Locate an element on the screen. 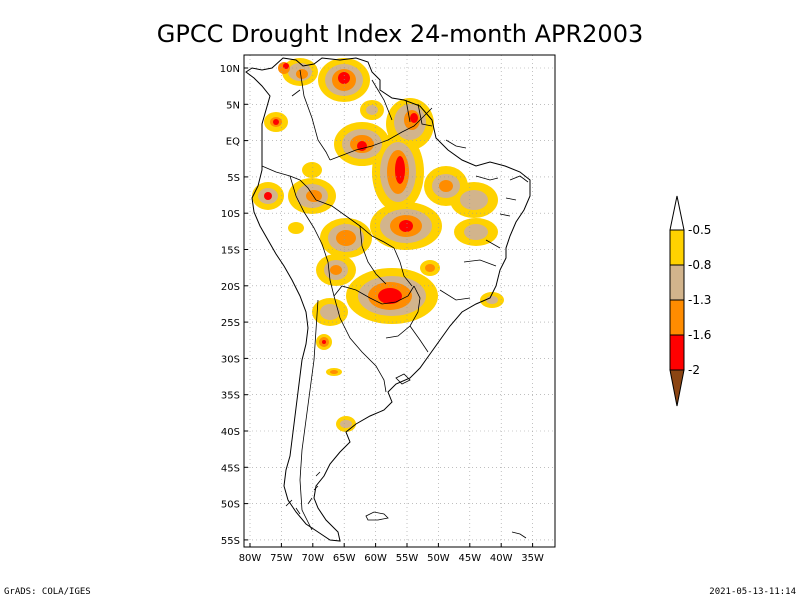  footer-timestamp: 2021-05-13-11:14 is located at coordinates (752, 592).